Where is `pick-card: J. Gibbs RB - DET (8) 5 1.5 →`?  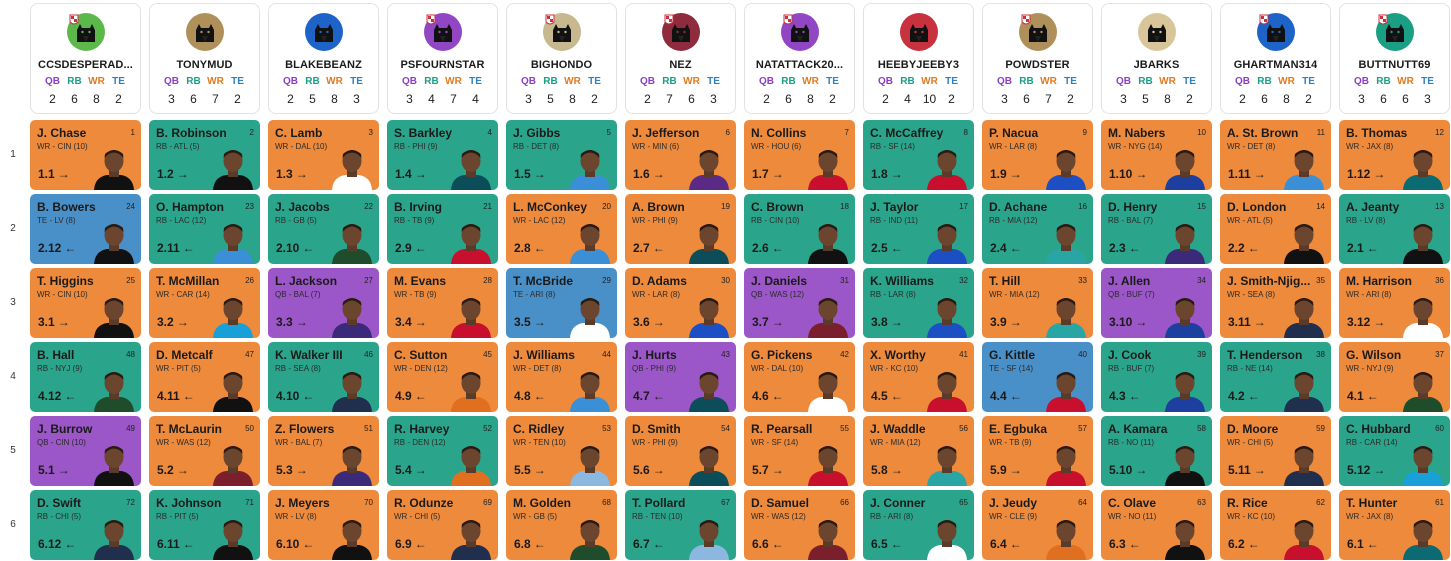 pick-card: J. Gibbs RB - DET (8) 5 1.5 → is located at coordinates (561, 155).